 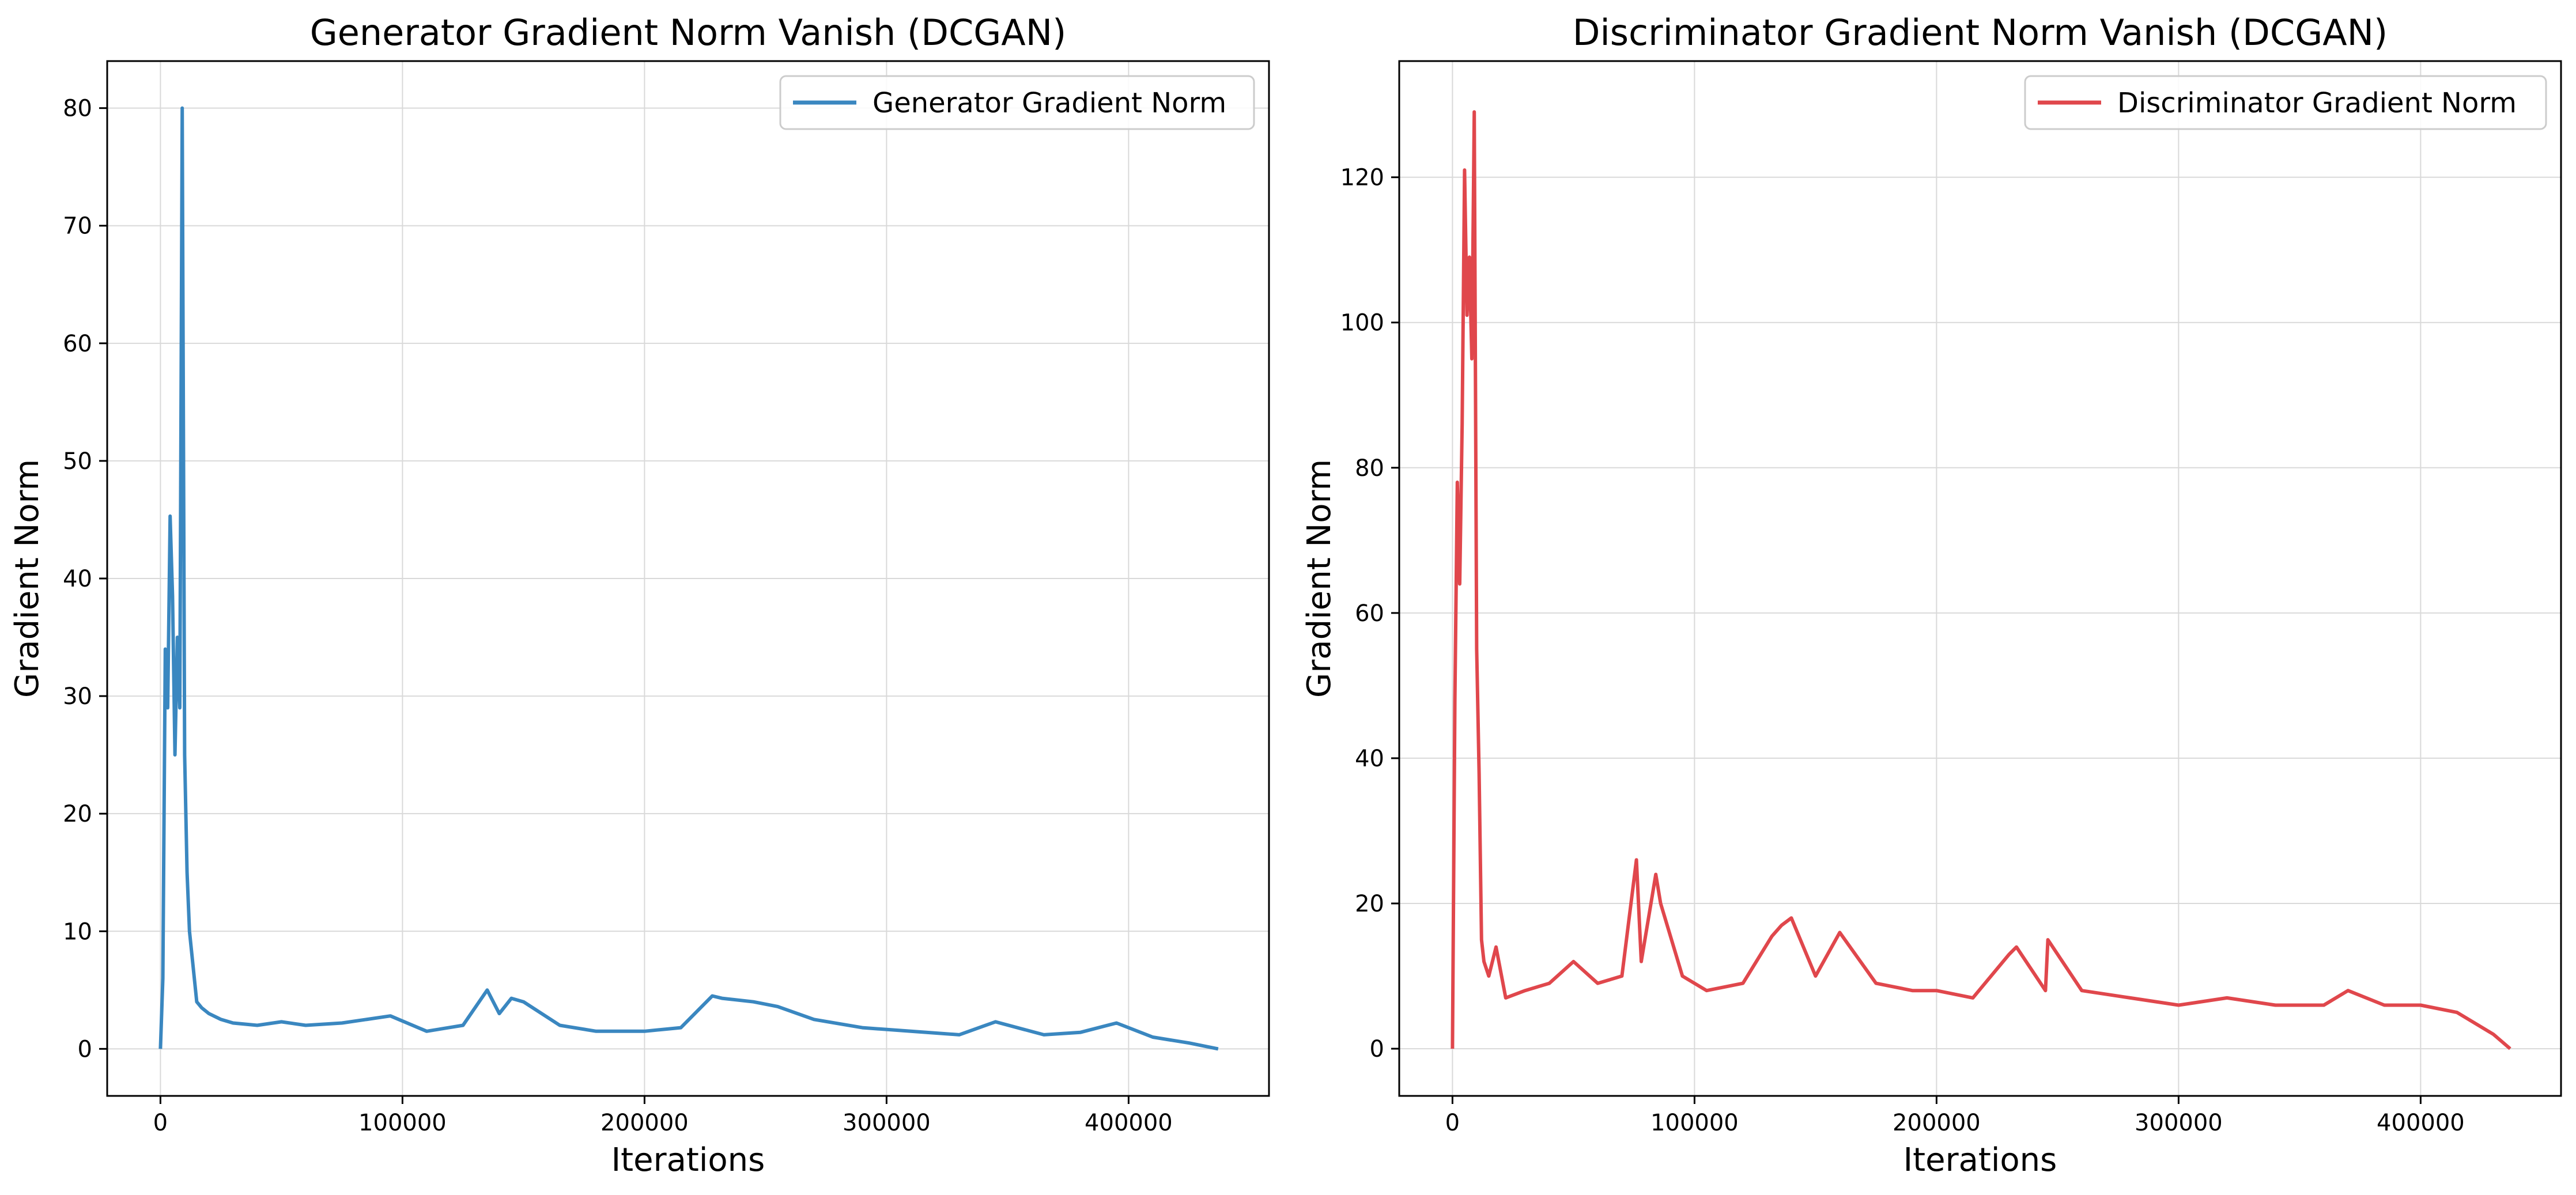 I want to click on discriminator-legend: Discriminator Gradient Norm, so click(x=2285, y=102).